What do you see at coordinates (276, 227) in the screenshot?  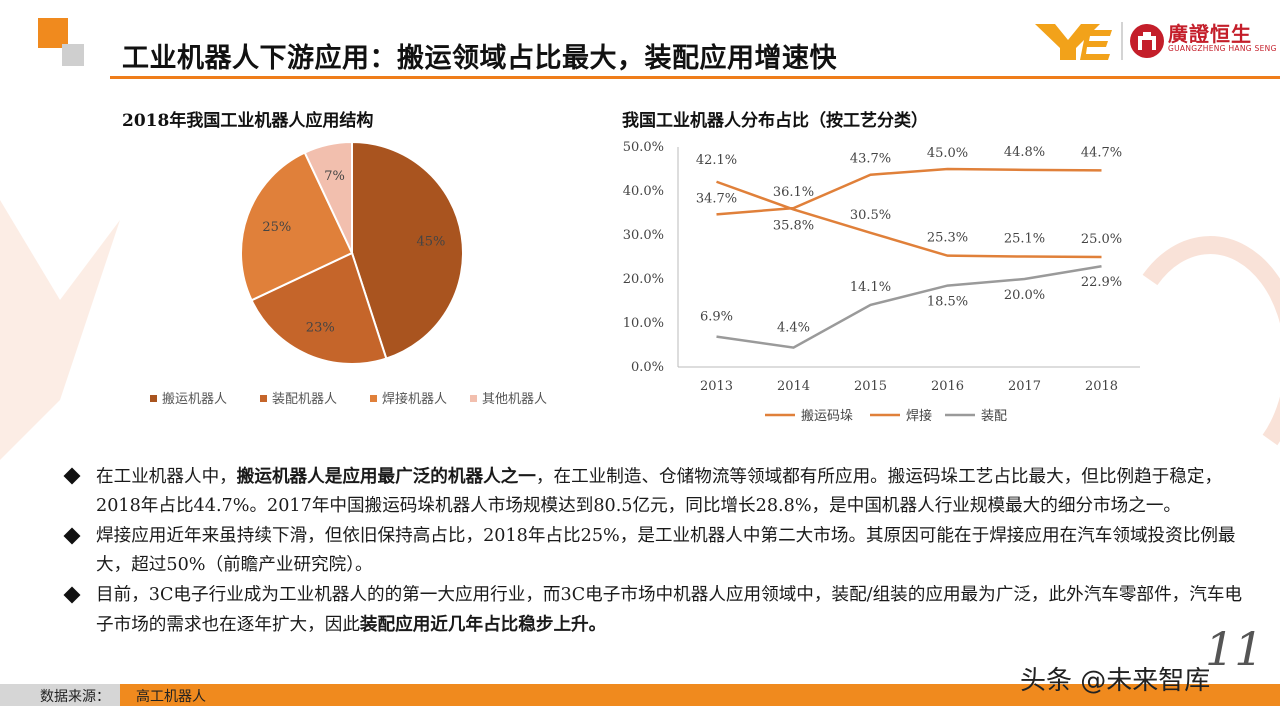 I see `pie-data-label: 25%` at bounding box center [276, 227].